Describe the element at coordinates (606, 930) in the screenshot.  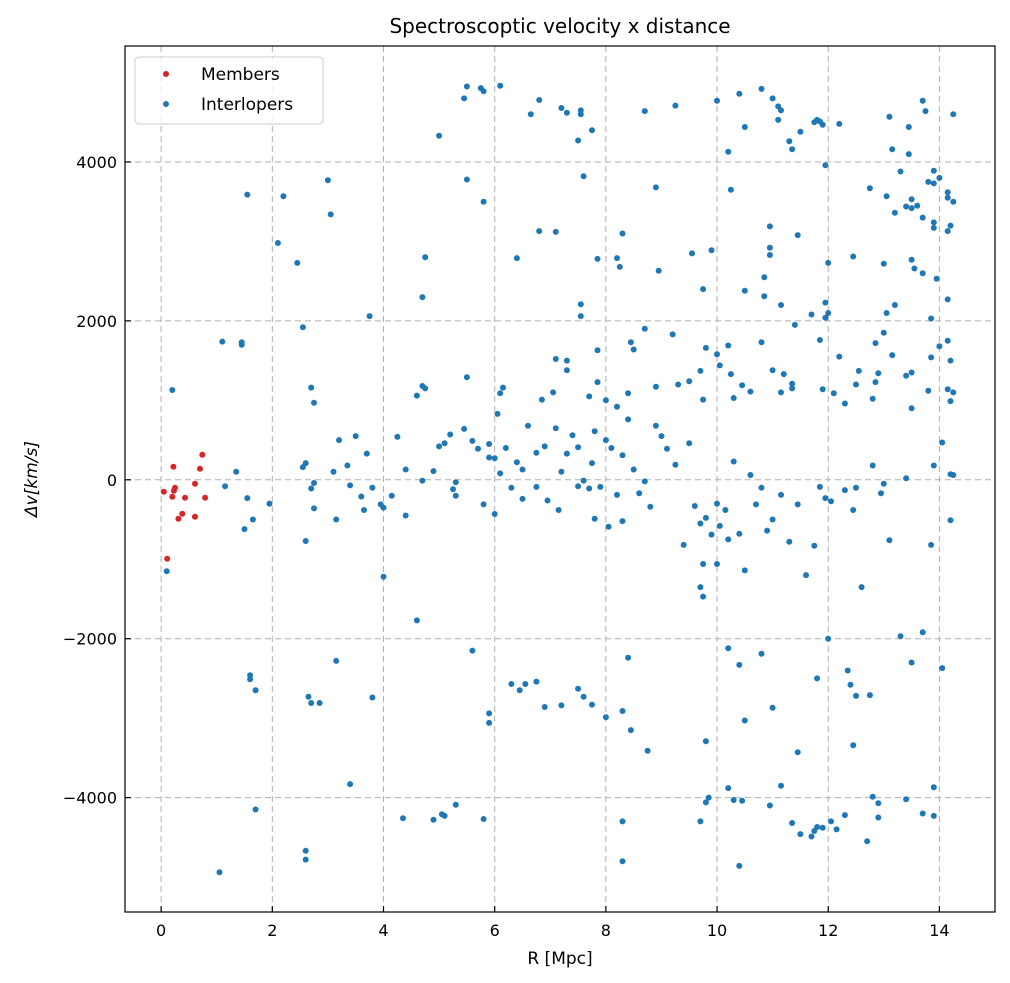
I see `x-tick-label: 8` at that location.